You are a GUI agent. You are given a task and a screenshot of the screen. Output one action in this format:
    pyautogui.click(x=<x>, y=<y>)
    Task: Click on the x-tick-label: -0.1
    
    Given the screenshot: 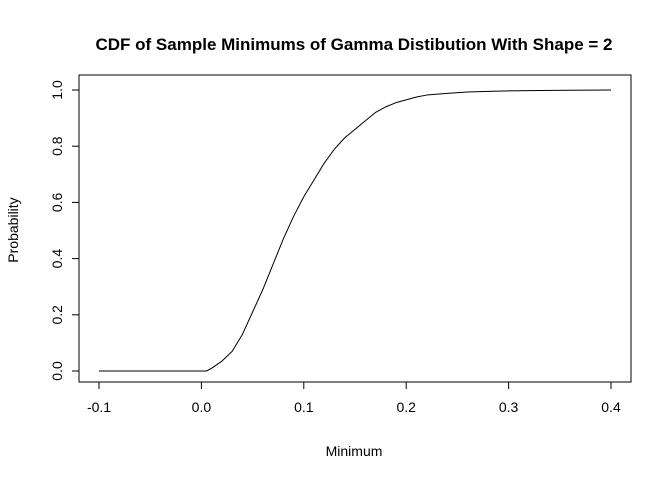 What is the action you would take?
    pyautogui.click(x=99, y=407)
    